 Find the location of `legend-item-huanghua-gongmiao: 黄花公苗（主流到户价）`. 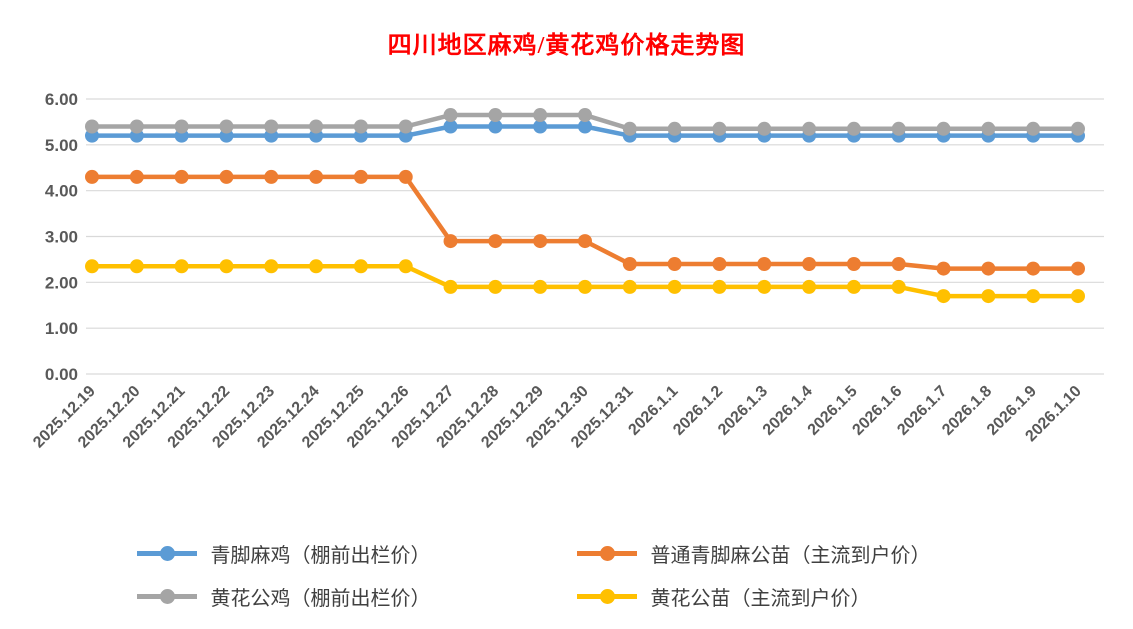

legend-item-huanghua-gongmiao: 黄花公苗（主流到户价） is located at coordinates (786, 596).